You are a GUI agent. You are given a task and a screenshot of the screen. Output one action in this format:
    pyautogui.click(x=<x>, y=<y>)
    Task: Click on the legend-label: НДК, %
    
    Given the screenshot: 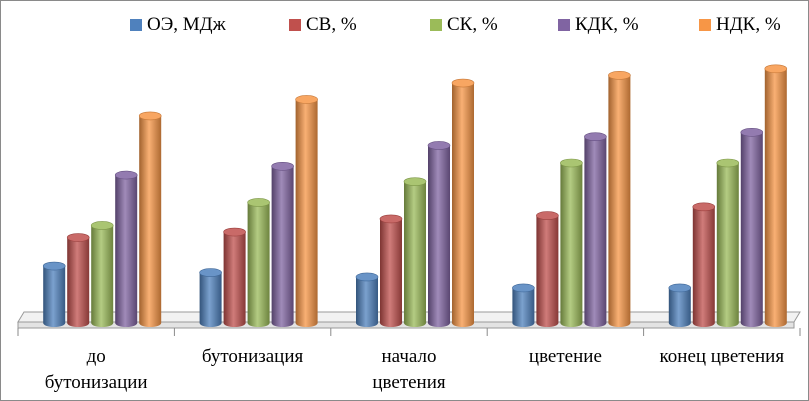 What is the action you would take?
    pyautogui.click(x=748, y=24)
    